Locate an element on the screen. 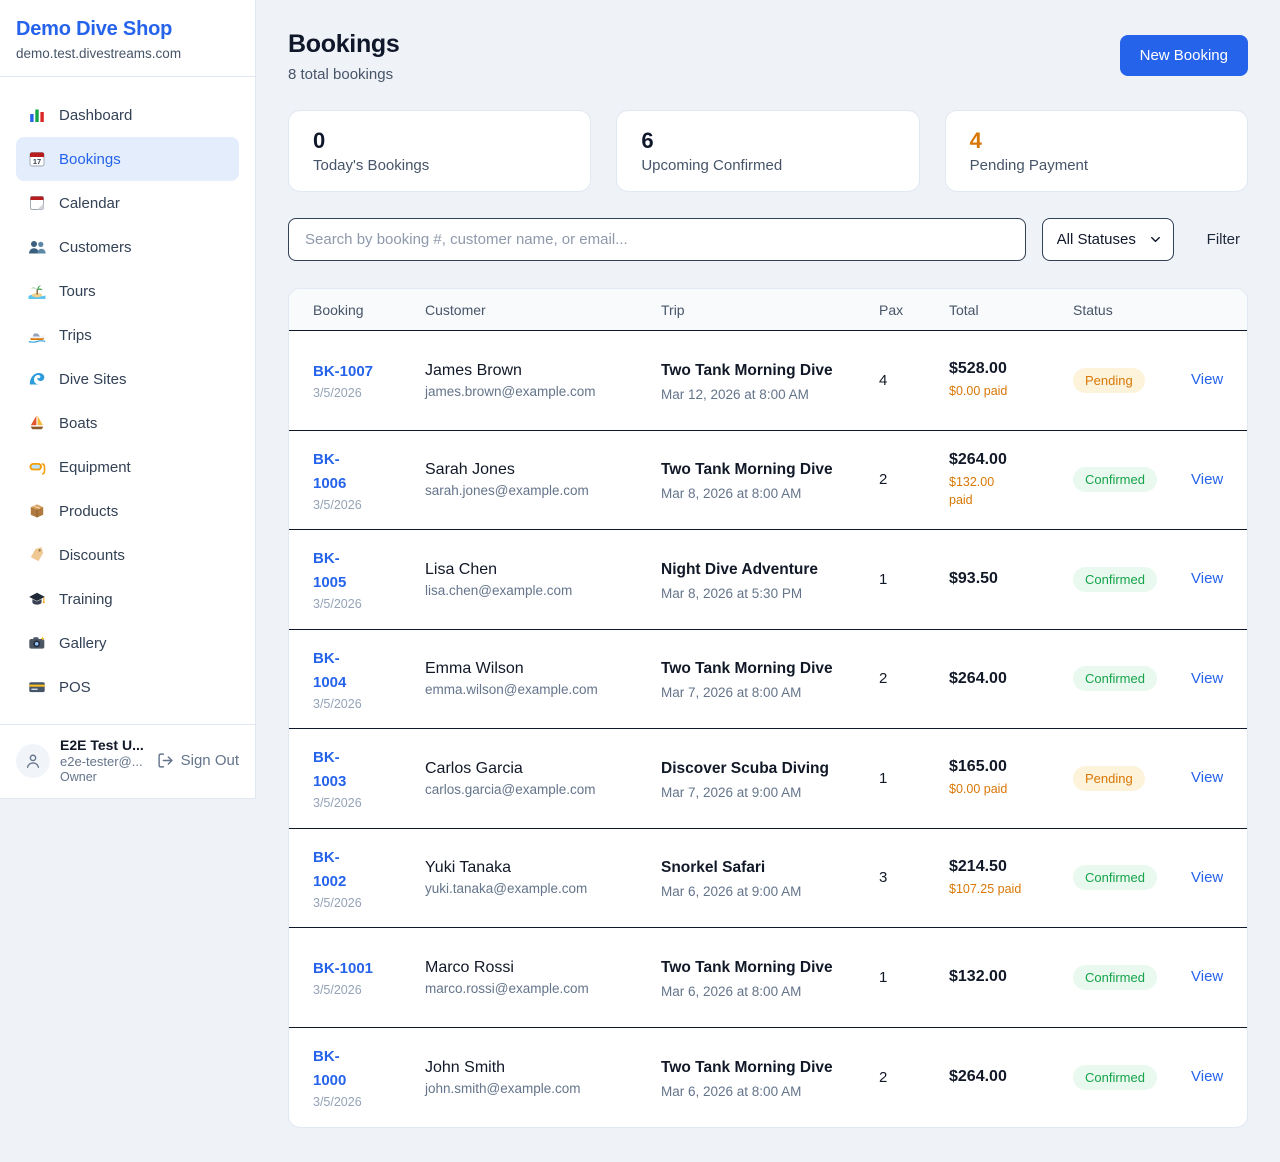 This screenshot has width=1280, height=1162. customer-name: James Brown is located at coordinates (473, 370).